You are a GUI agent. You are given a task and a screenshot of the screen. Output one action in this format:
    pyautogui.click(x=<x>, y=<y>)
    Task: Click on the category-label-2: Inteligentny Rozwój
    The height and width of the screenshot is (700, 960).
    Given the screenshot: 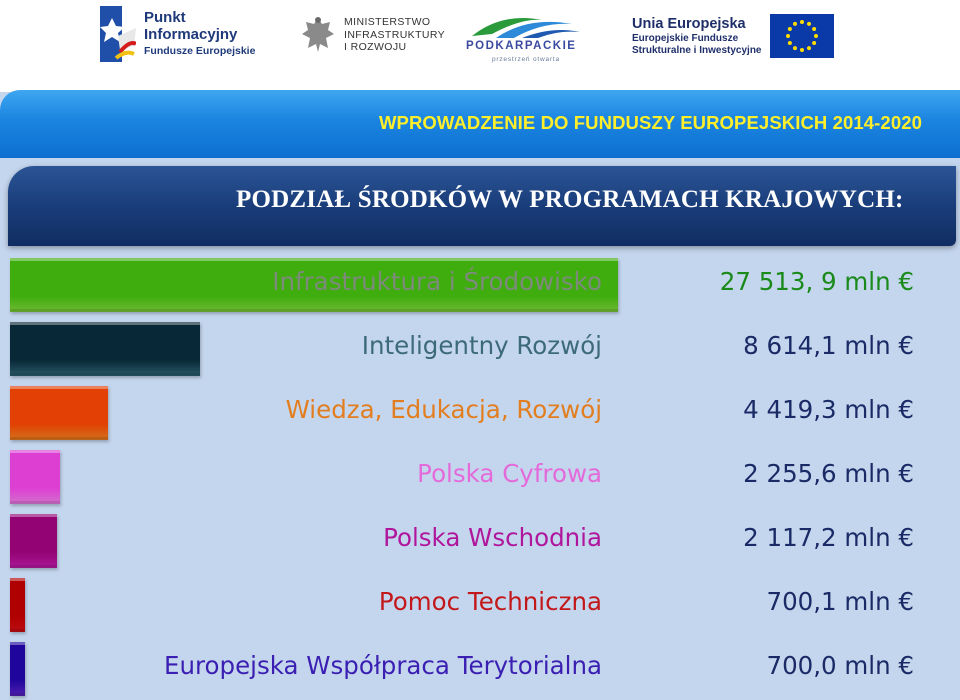 What is the action you would take?
    pyautogui.click(x=481, y=345)
    